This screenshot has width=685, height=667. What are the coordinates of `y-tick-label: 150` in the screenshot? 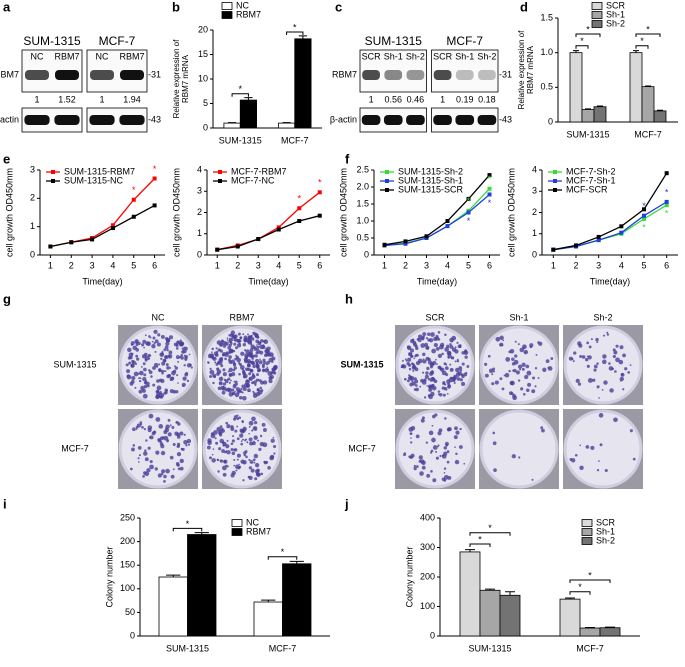 It's located at (127, 565).